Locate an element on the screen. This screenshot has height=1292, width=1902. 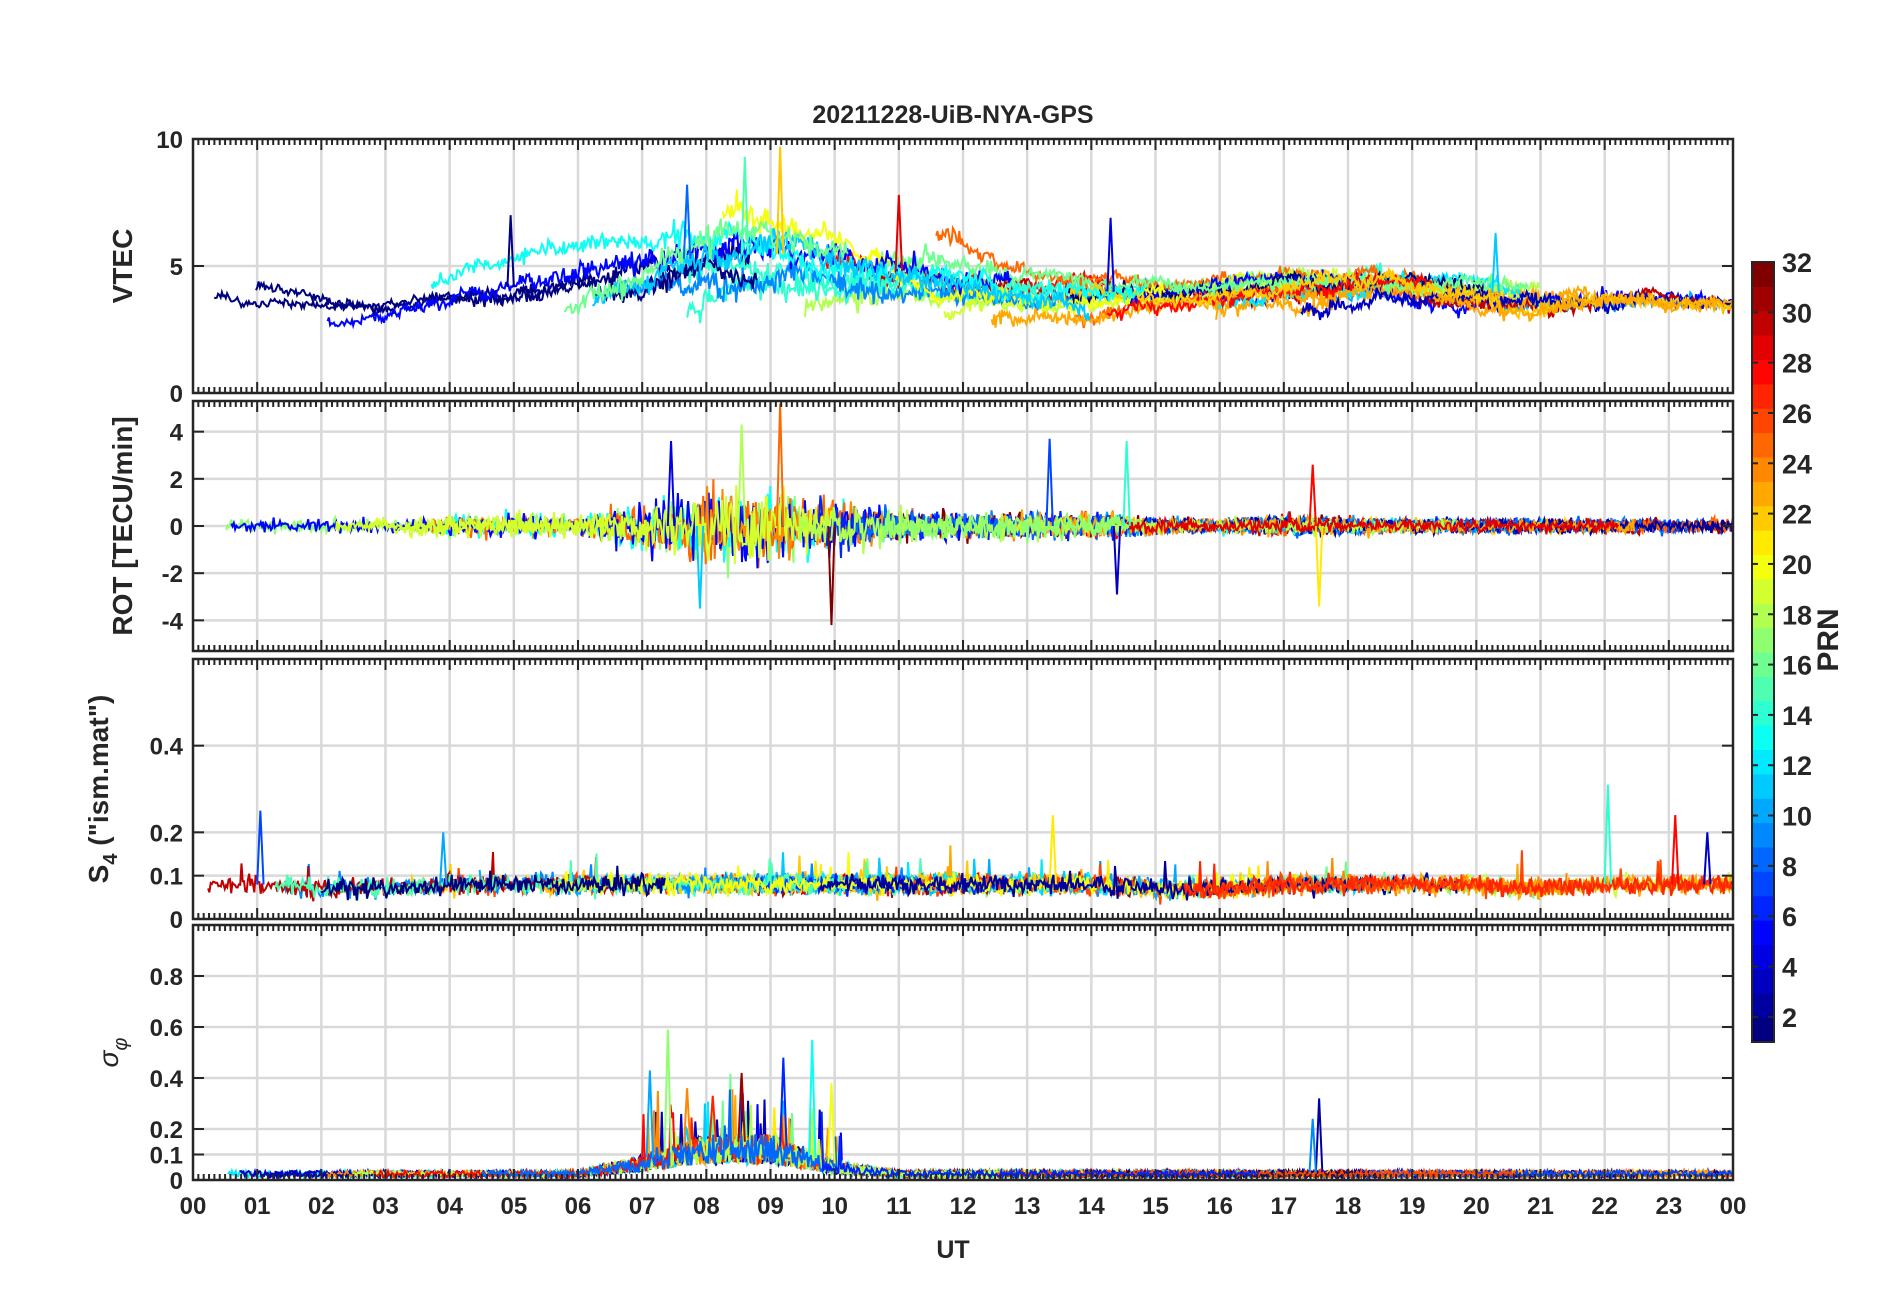
series-vtec is located at coordinates (973, 238).